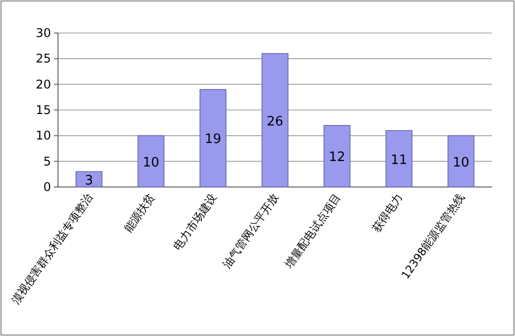 Image resolution: width=515 pixels, height=336 pixels. Describe the element at coordinates (47, 161) in the screenshot. I see `y-tick-label: 5` at that location.